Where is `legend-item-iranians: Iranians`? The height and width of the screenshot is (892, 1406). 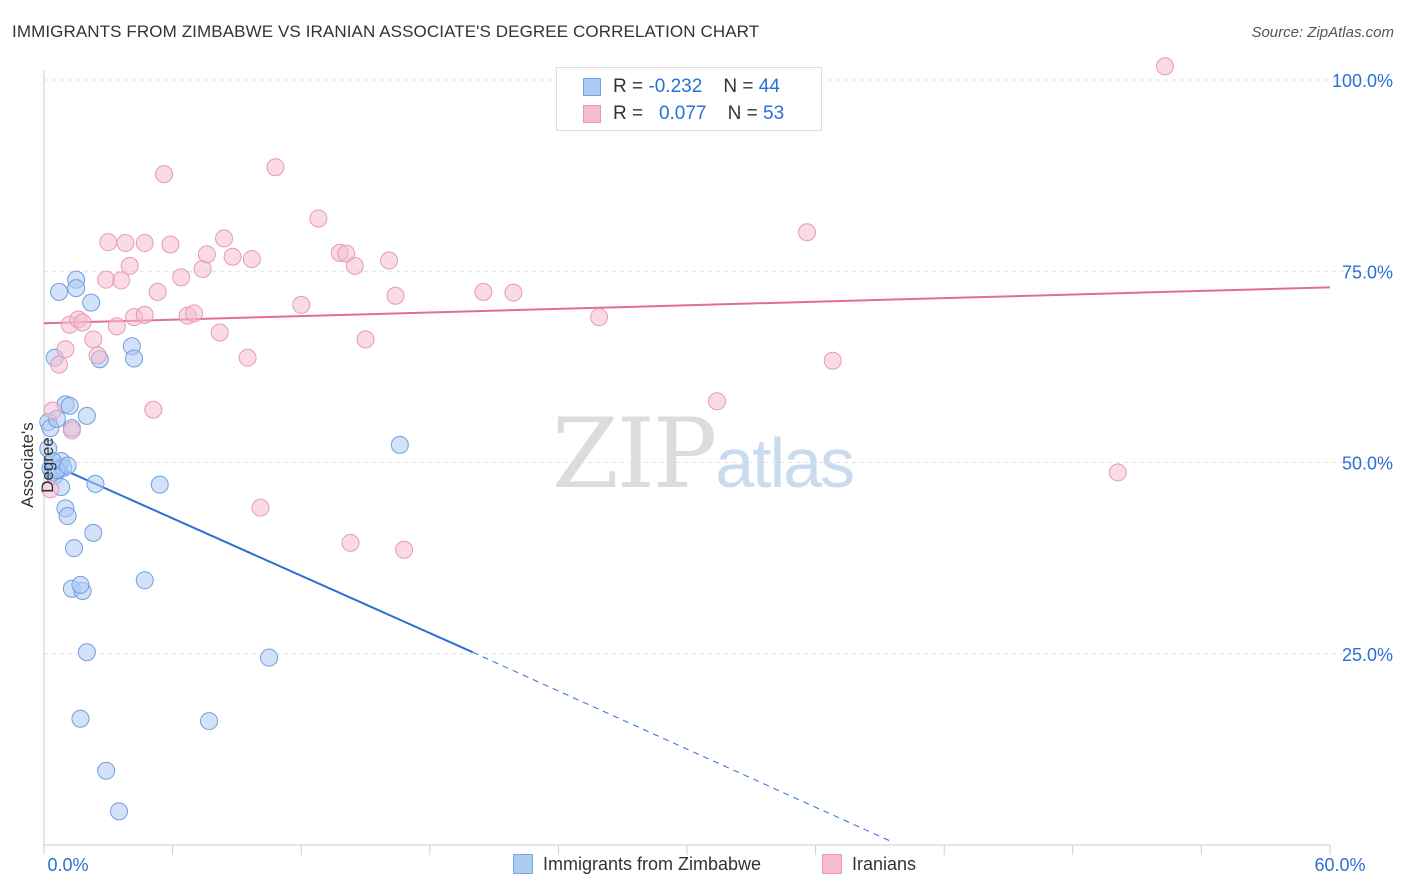 legend-item-iranians: Iranians is located at coordinates (869, 864).